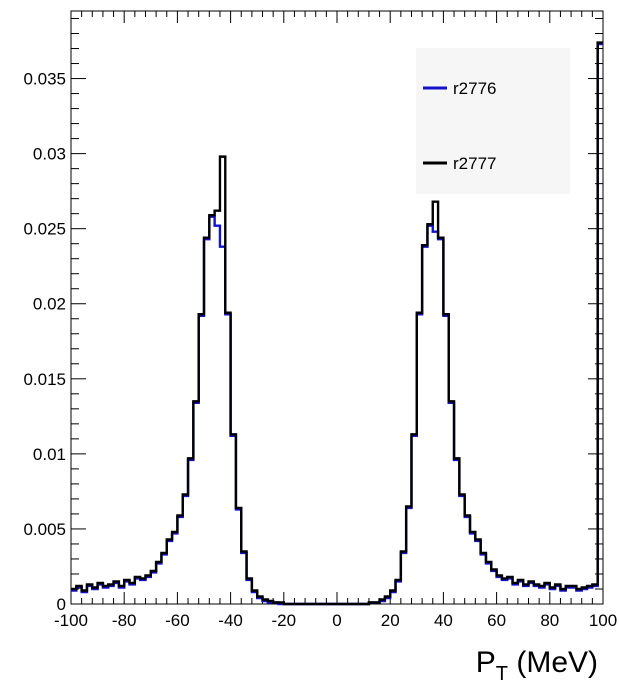 This screenshot has width=620, height=683. Describe the element at coordinates (124, 620) in the screenshot. I see `x-tick-label: -80` at that location.